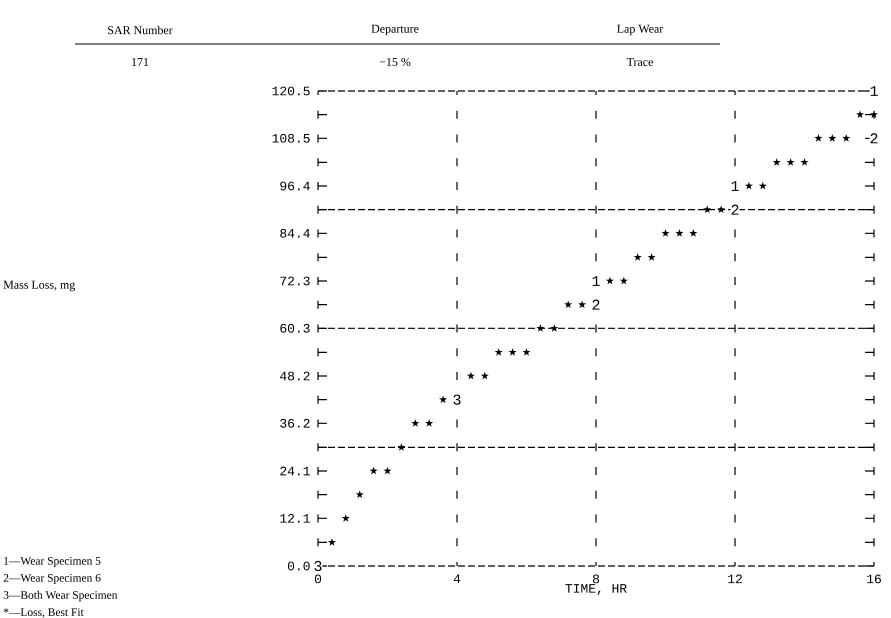 This screenshot has width=891, height=618. I want to click on text: 3—Both Wear Specimen, so click(61, 596).